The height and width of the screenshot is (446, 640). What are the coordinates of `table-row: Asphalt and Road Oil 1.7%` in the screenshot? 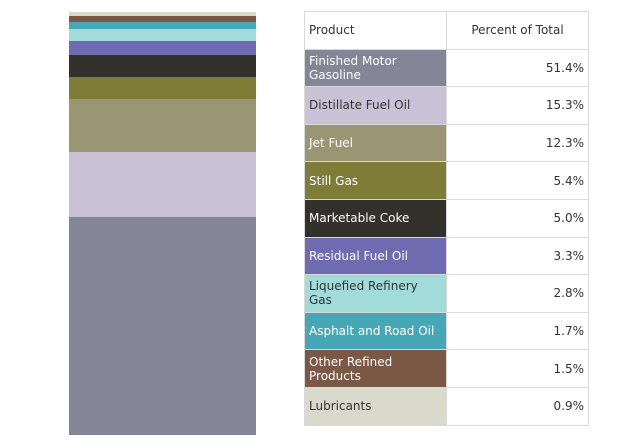 It's located at (446, 331).